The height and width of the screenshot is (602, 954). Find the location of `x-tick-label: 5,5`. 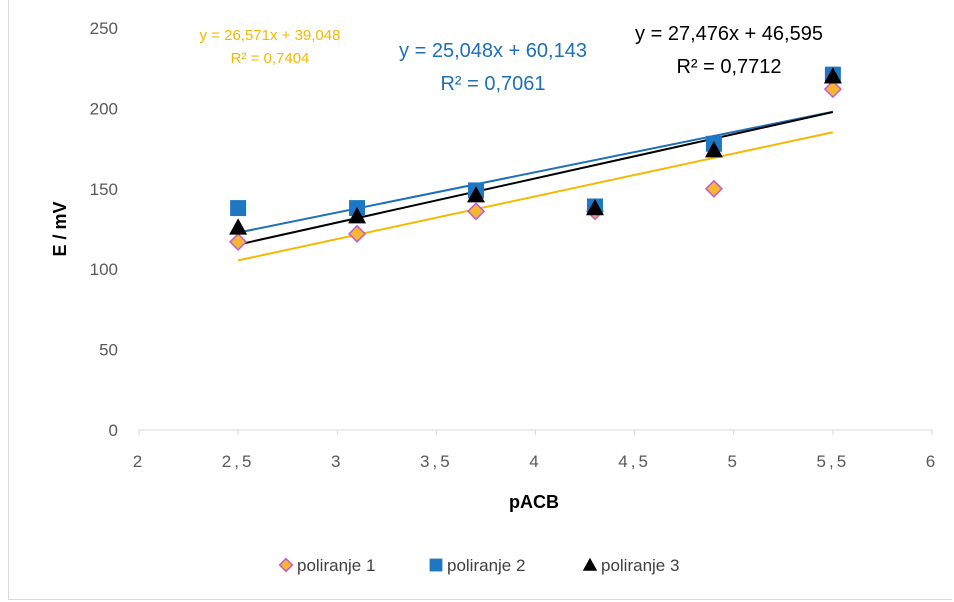

x-tick-label: 5,5 is located at coordinates (833, 461).